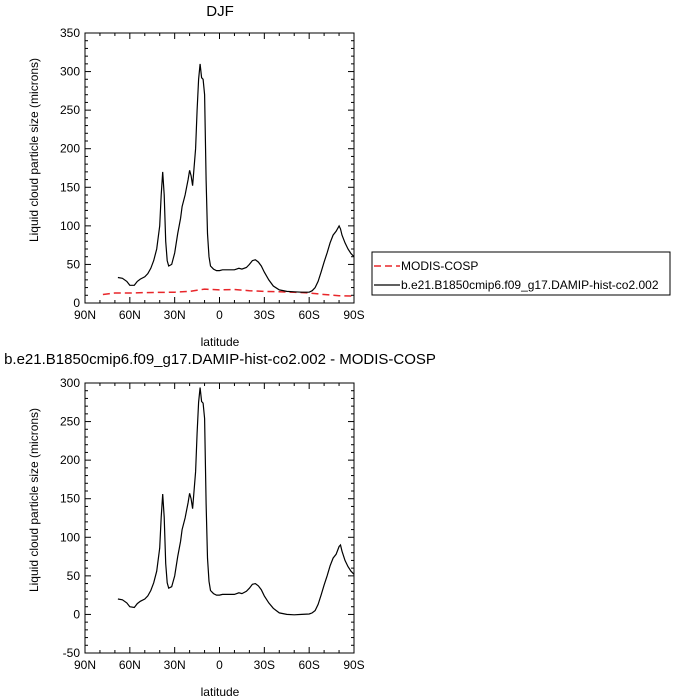 The height and width of the screenshot is (700, 700). What do you see at coordinates (72, 653) in the screenshot?
I see `y-tick-label: -50` at bounding box center [72, 653].